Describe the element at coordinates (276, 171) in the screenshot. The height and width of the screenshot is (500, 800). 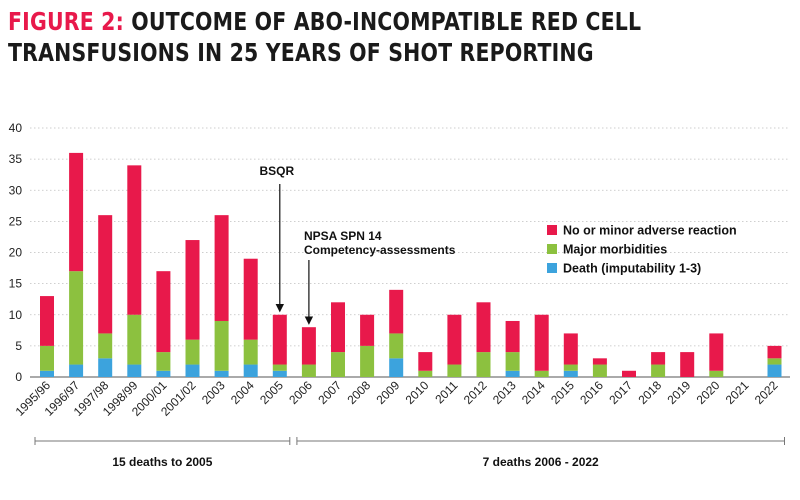
I see `annotation-bsqr: BSQR` at that location.